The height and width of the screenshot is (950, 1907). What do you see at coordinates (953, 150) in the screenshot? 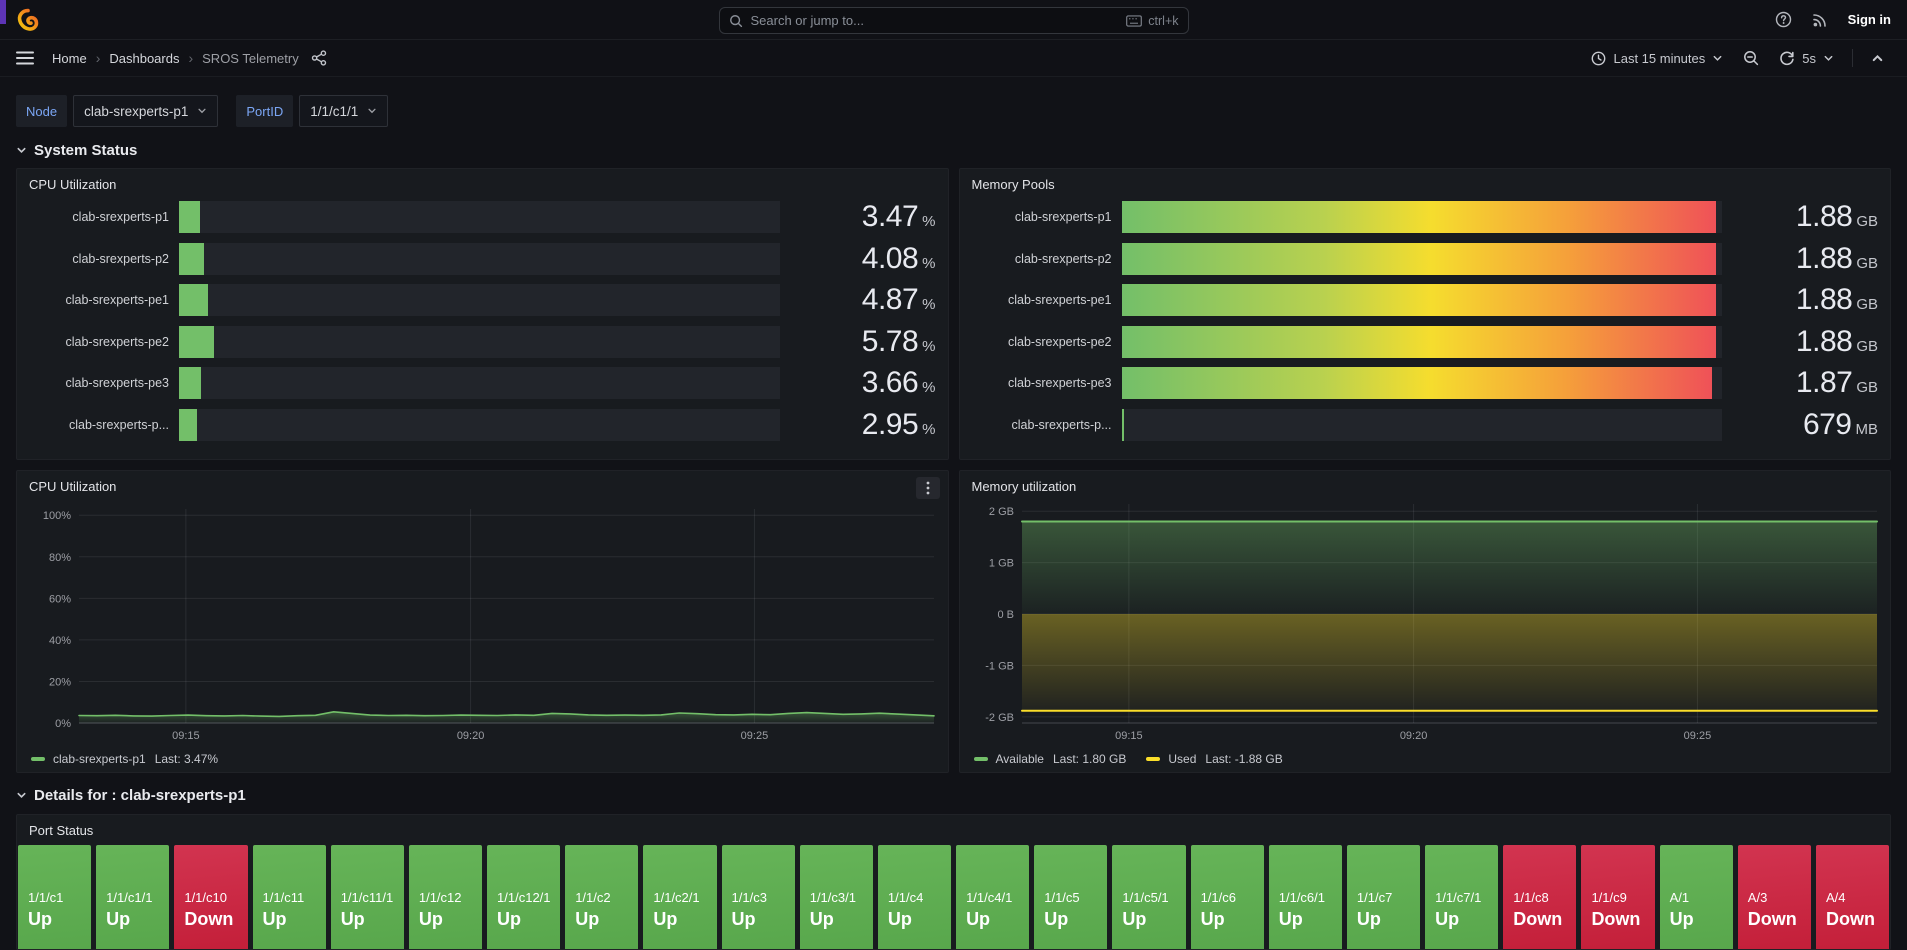
I see `row-header-system-status: System Status` at bounding box center [953, 150].